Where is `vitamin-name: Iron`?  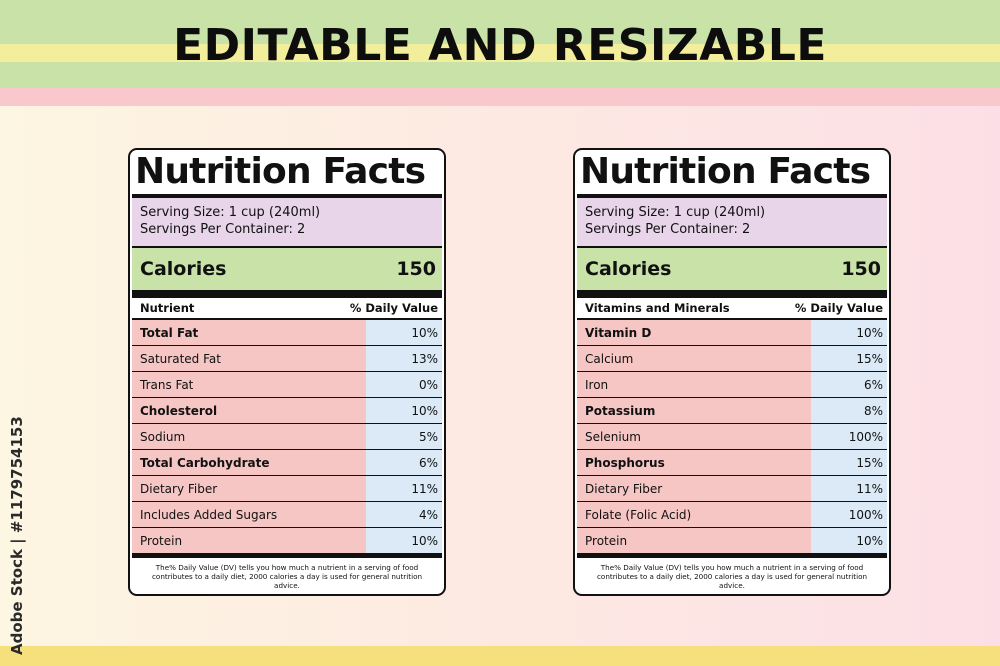
vitamin-name: Iron is located at coordinates (694, 384).